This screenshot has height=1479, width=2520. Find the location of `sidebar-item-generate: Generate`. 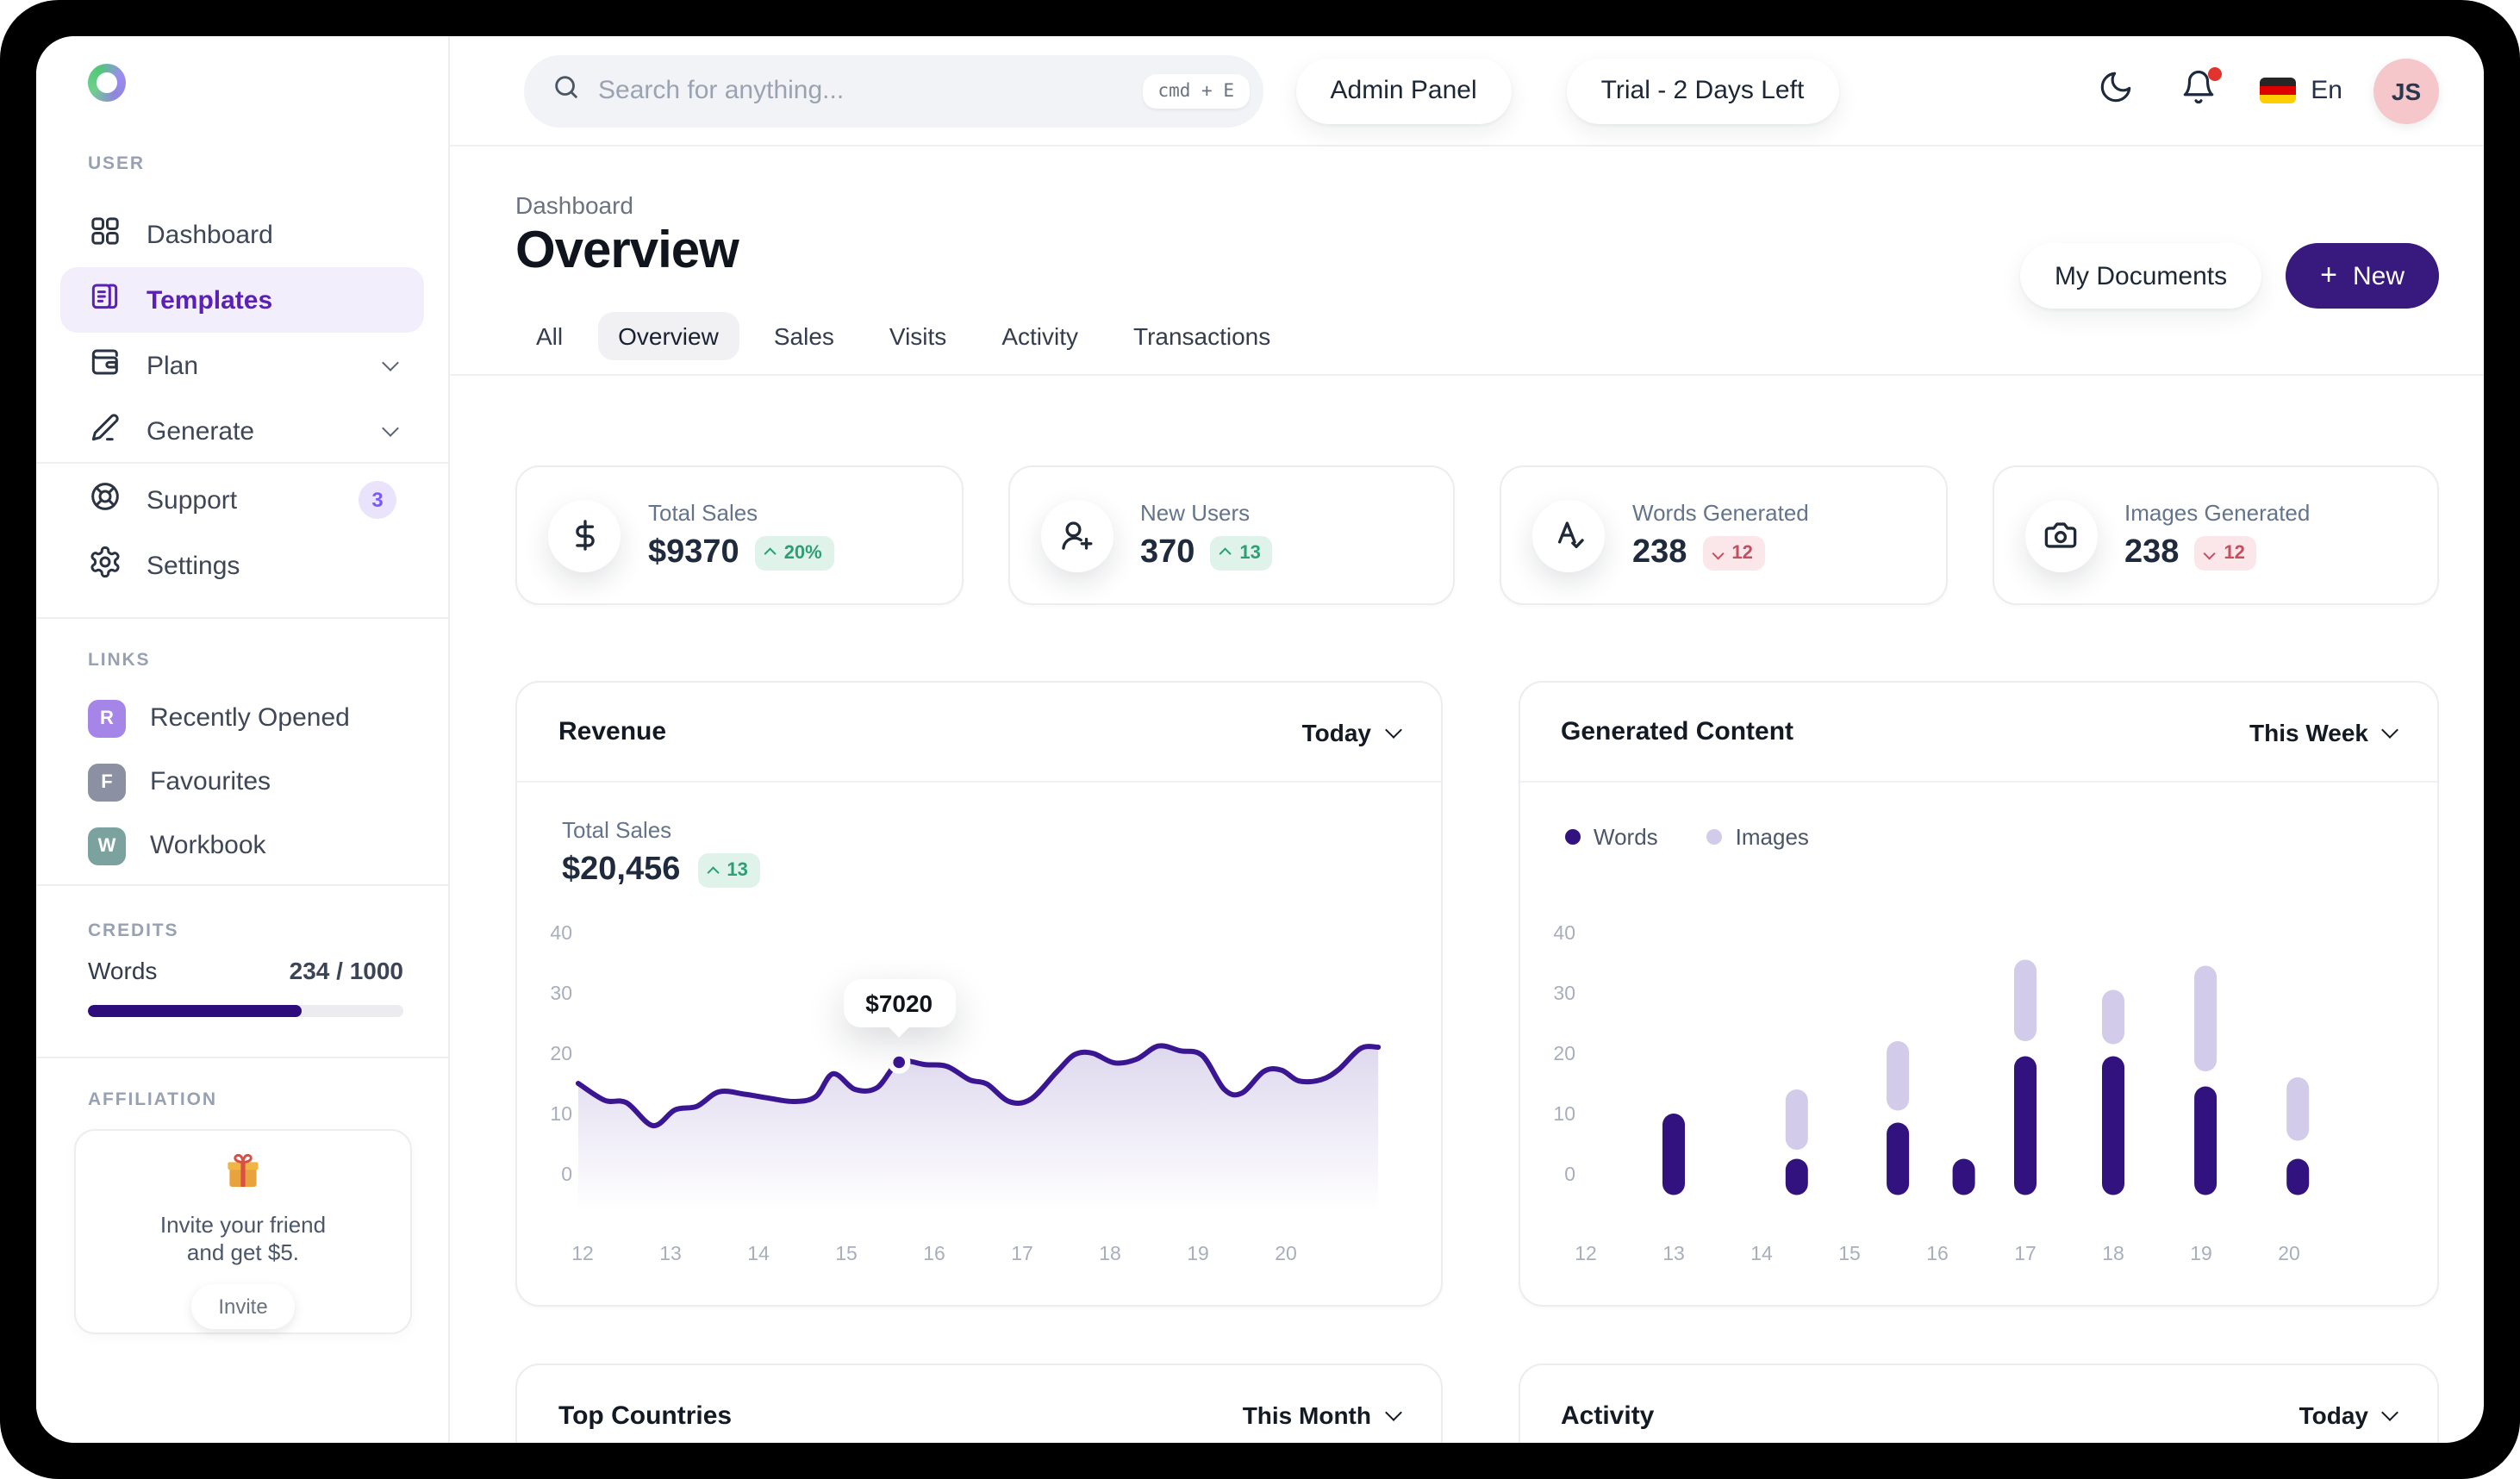

sidebar-item-generate: Generate is located at coordinates (242, 431).